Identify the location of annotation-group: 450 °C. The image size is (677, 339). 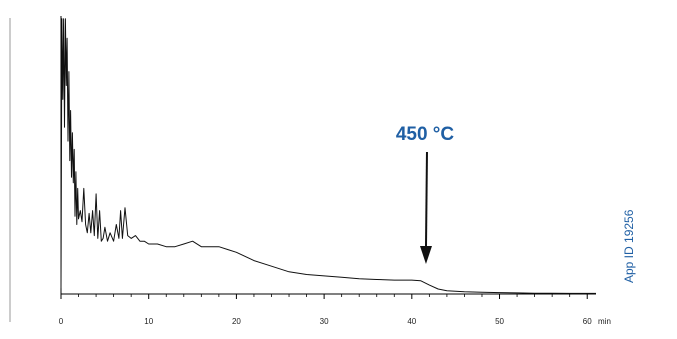
(425, 194).